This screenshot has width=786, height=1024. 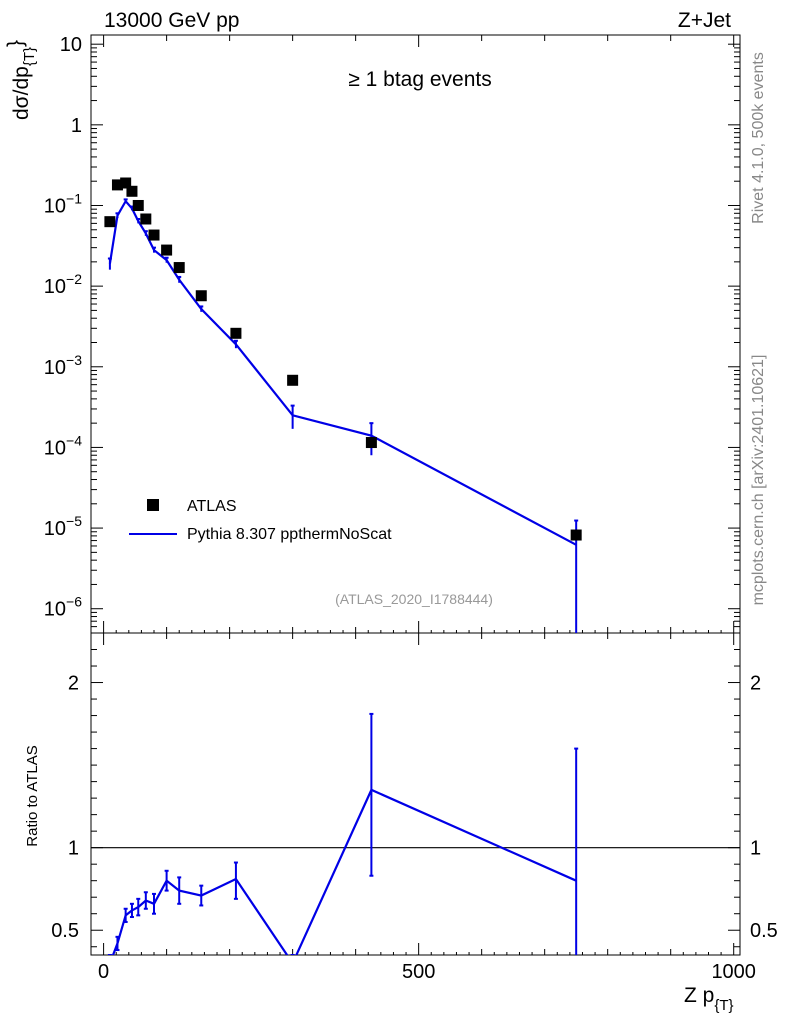 I want to click on ratio-y-tick-label-right: 0.5, so click(x=764, y=931).